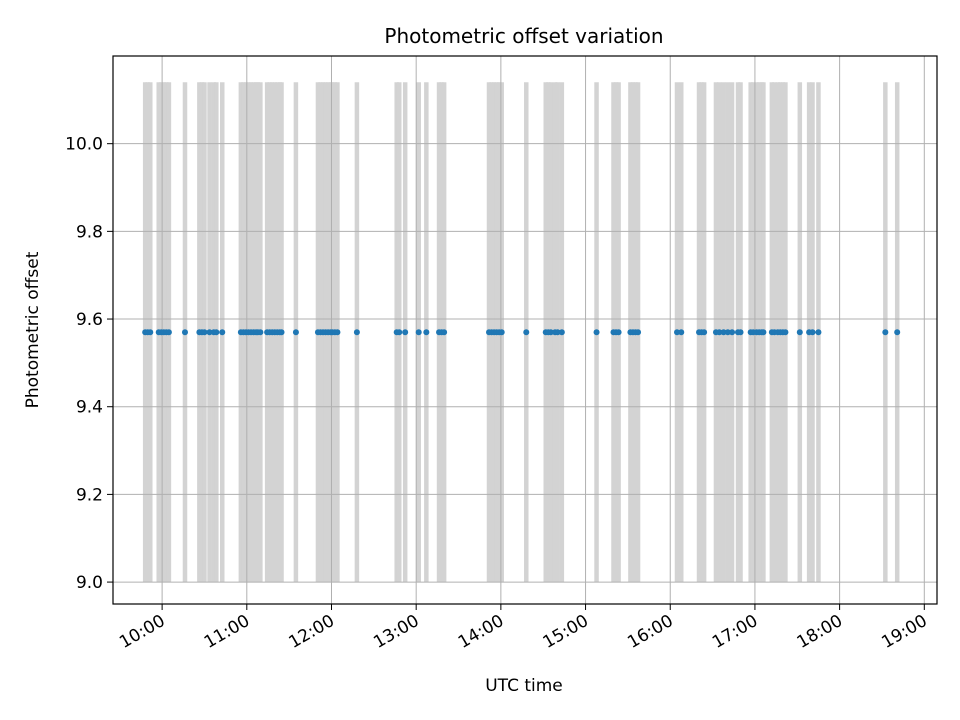  What do you see at coordinates (523, 36) in the screenshot?
I see `chart-title: Photometric offset variation` at bounding box center [523, 36].